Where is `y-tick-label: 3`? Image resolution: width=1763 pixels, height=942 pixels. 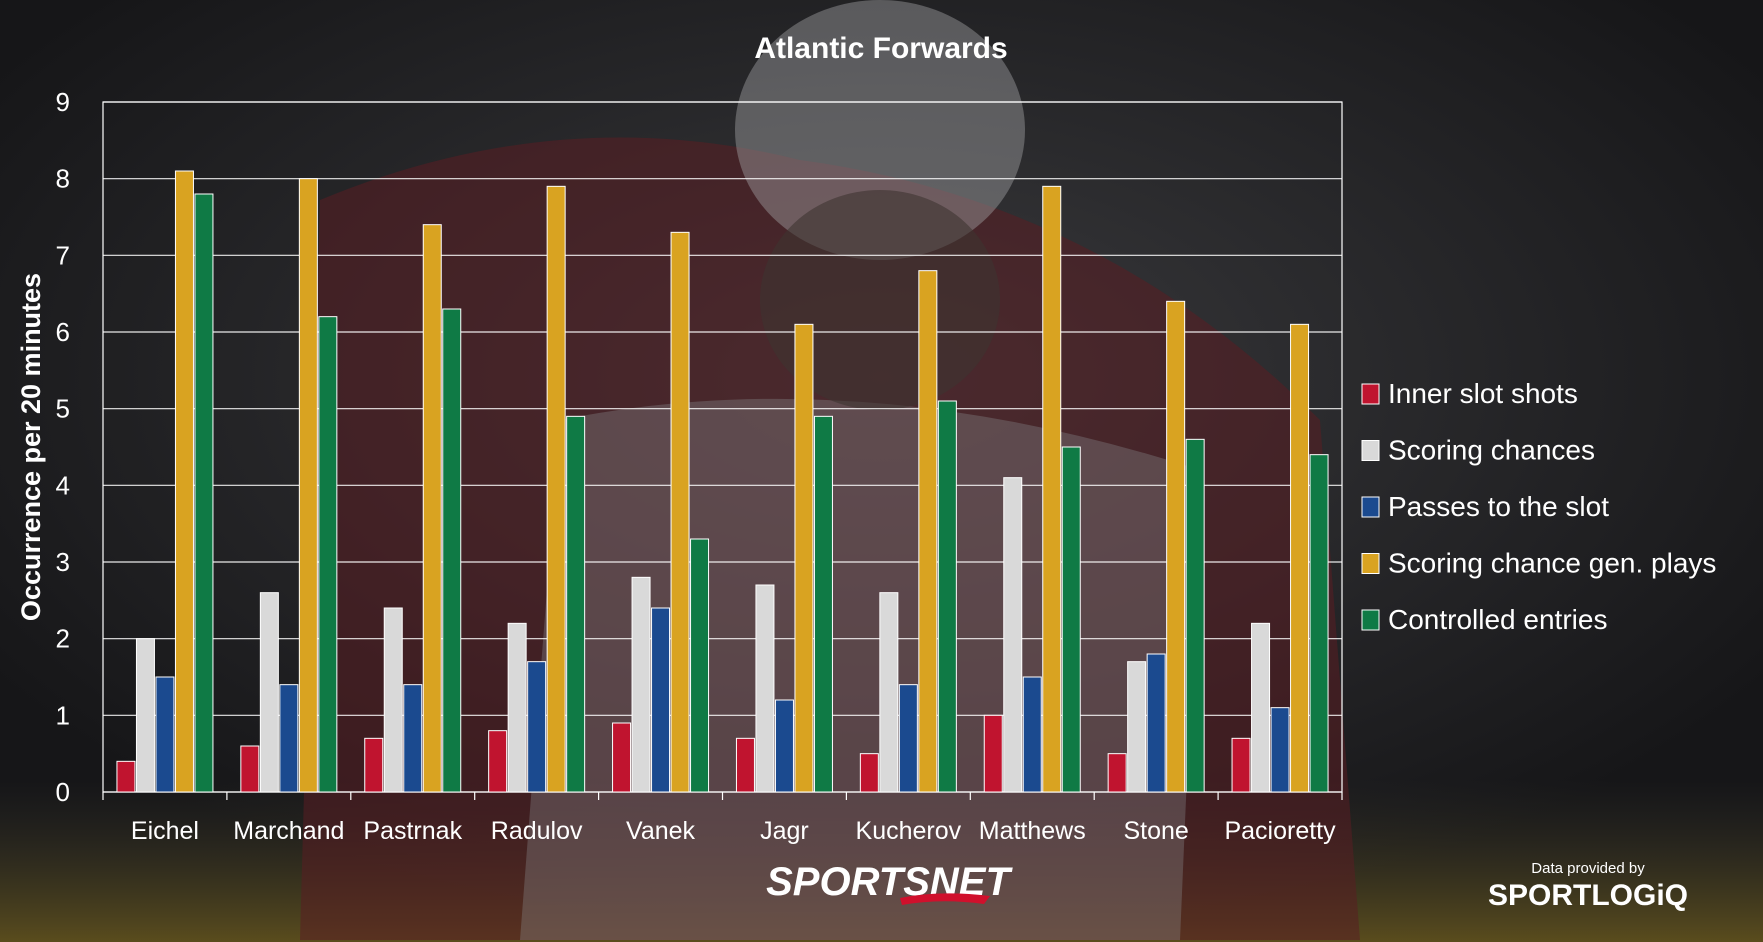
y-tick-label: 3 is located at coordinates (63, 562).